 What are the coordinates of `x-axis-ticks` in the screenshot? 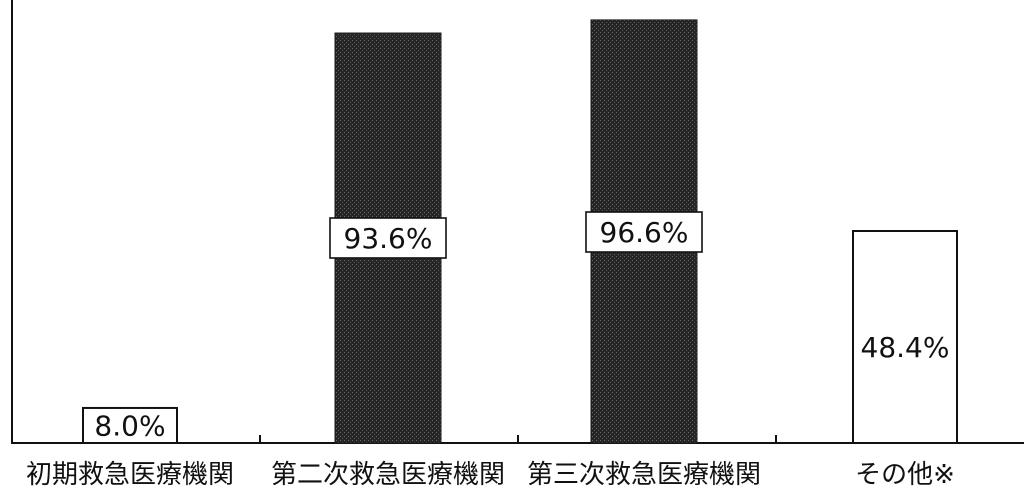 It's located at (518, 439).